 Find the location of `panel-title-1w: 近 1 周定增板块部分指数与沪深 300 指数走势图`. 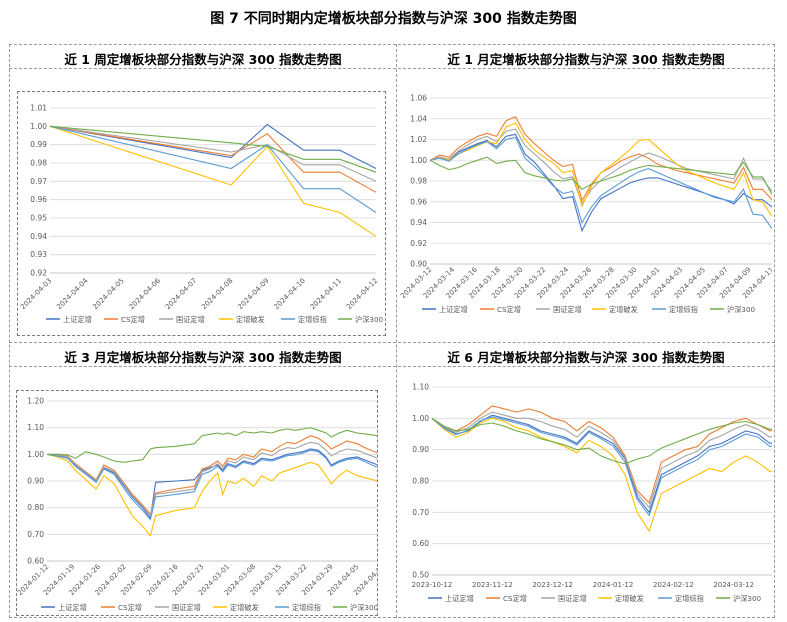

panel-title-1w: 近 1 周定增板块部分指数与沪深 300 指数走势图 is located at coordinates (203, 58).